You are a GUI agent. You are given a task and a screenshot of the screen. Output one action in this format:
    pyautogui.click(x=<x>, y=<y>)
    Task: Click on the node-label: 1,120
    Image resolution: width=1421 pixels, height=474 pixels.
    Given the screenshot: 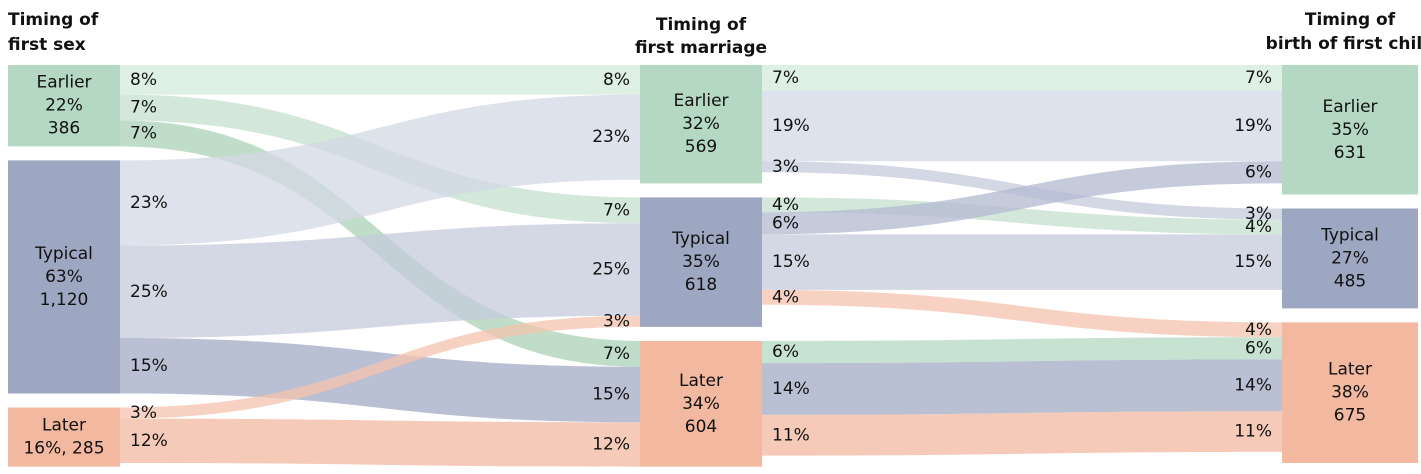 What is the action you would take?
    pyautogui.click(x=64, y=300)
    